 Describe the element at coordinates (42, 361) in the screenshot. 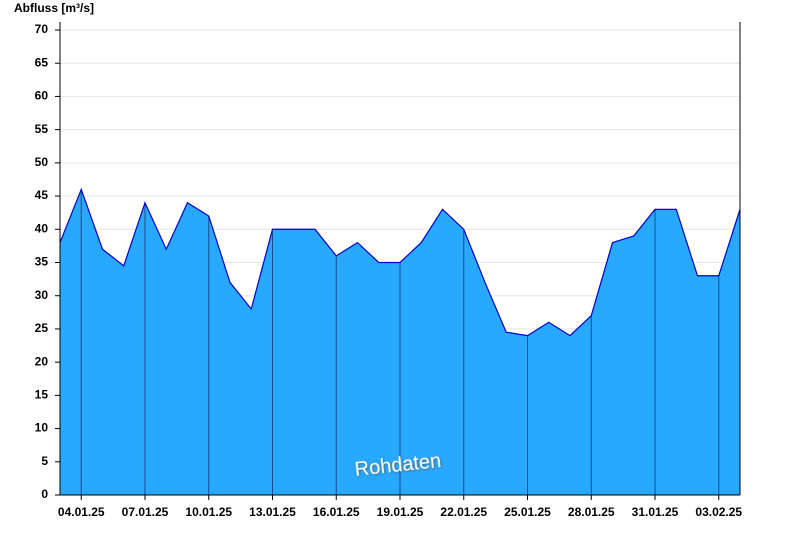

I see `y-tick-label: 20` at that location.